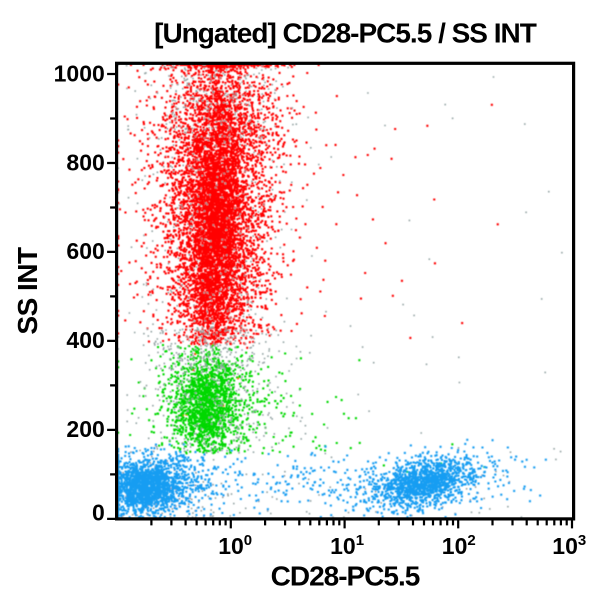 The image size is (600, 600). Describe the element at coordinates (235, 545) in the screenshot. I see `svg-text: 10⁰` at that location.